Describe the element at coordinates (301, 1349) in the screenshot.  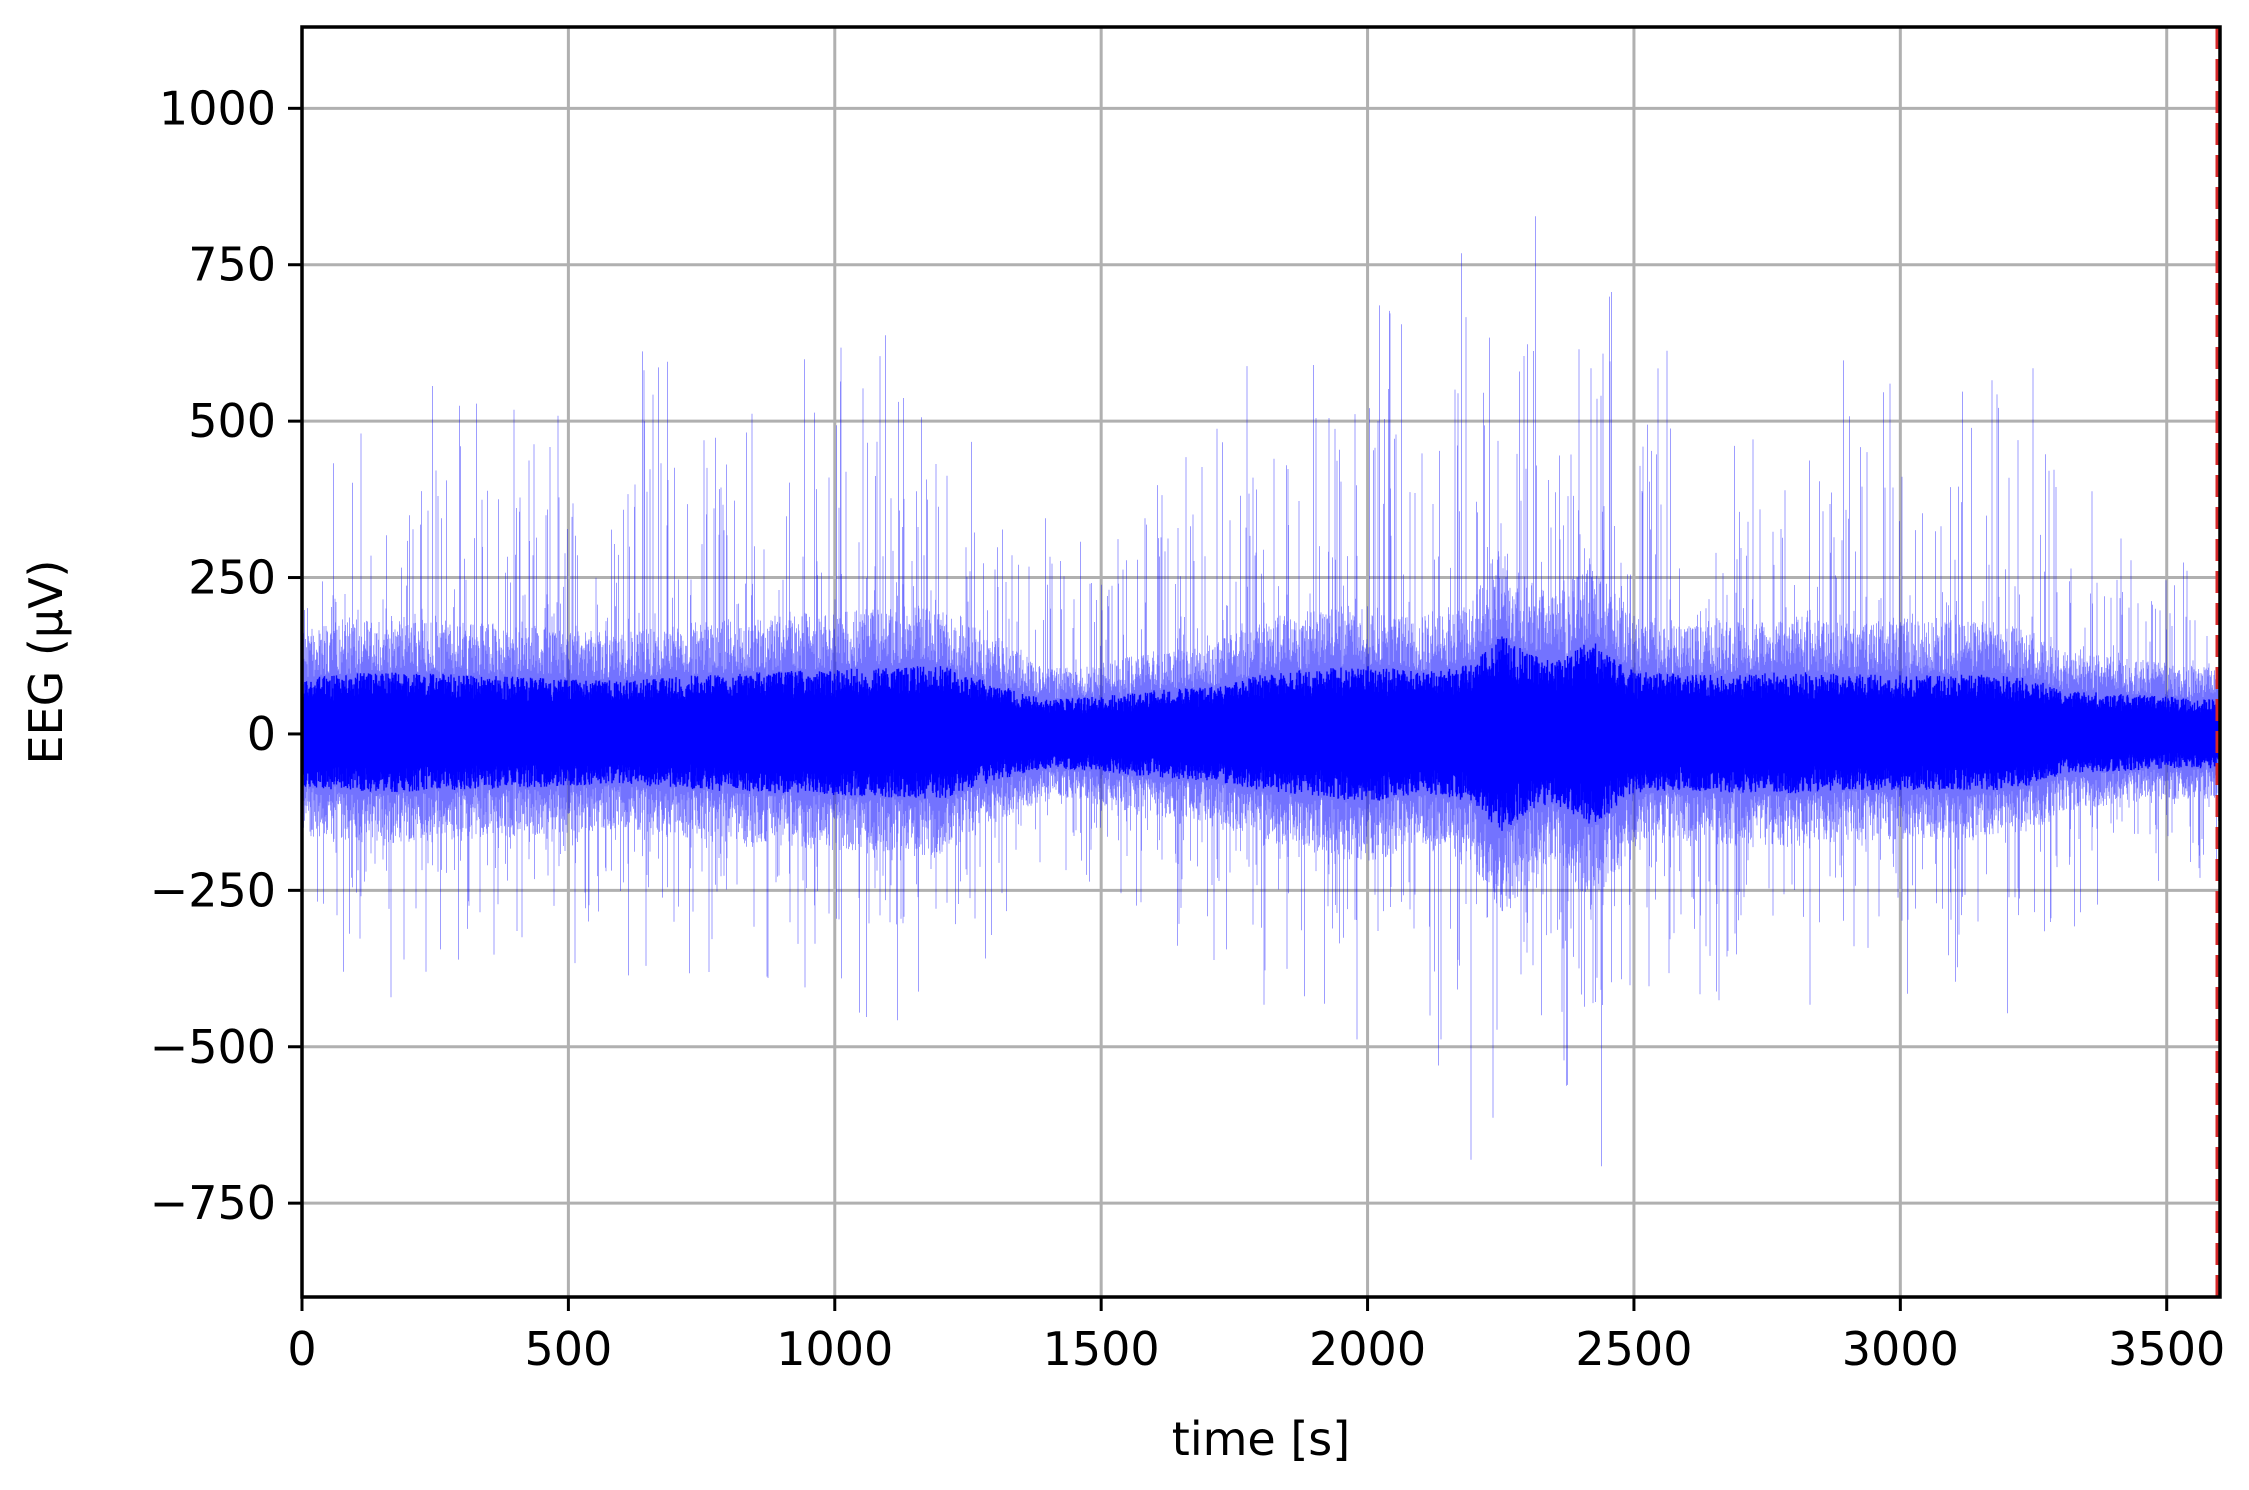
I see `x-tick-label: 0` at that location.